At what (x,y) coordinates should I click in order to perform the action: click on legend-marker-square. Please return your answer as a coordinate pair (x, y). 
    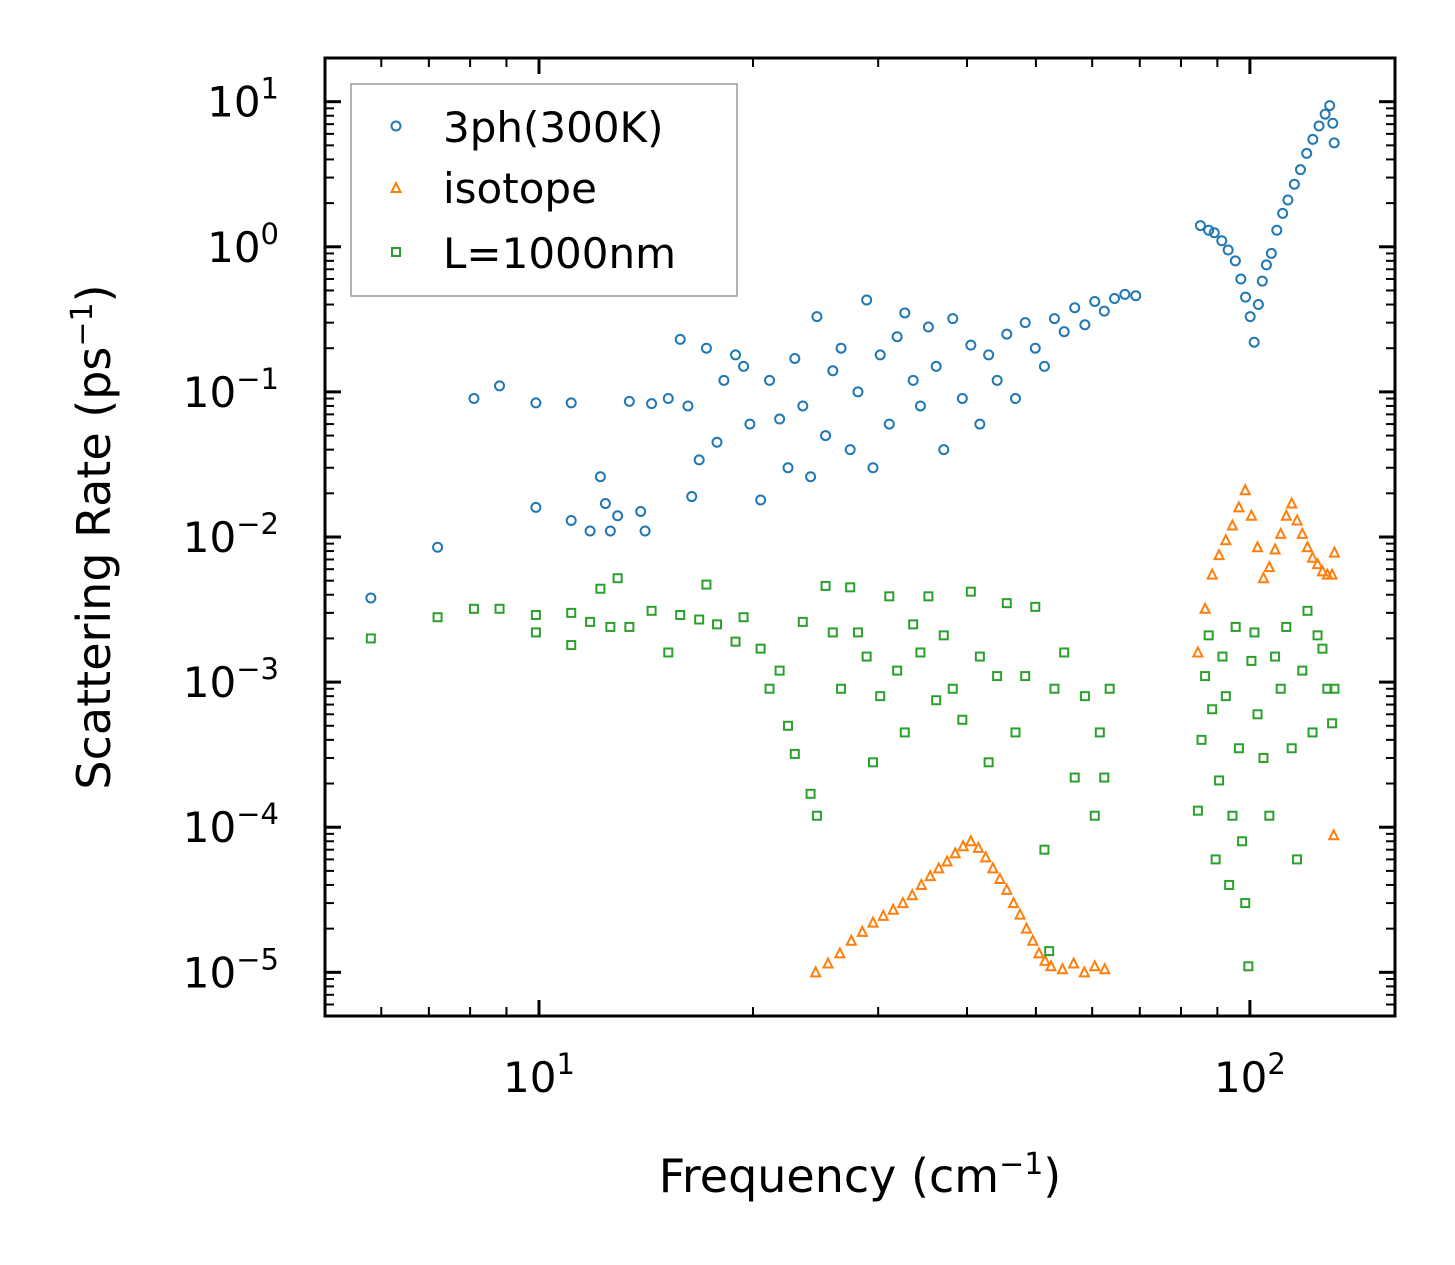
    Looking at the image, I should click on (396, 252).